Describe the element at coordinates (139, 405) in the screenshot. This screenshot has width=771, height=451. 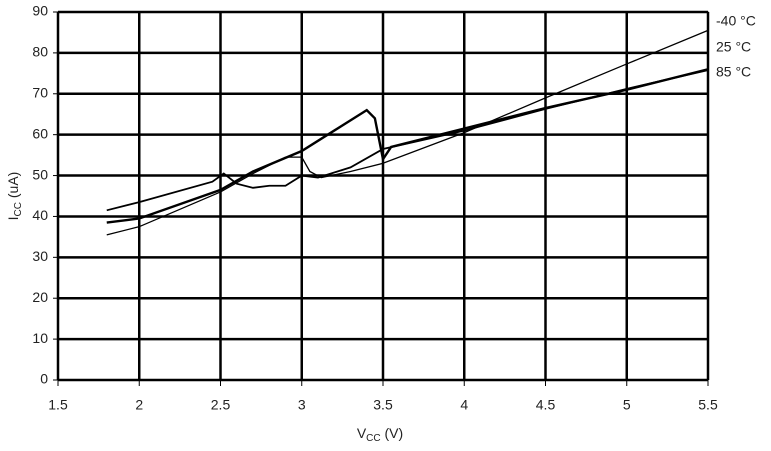
I see `x-tick-label: 2` at that location.